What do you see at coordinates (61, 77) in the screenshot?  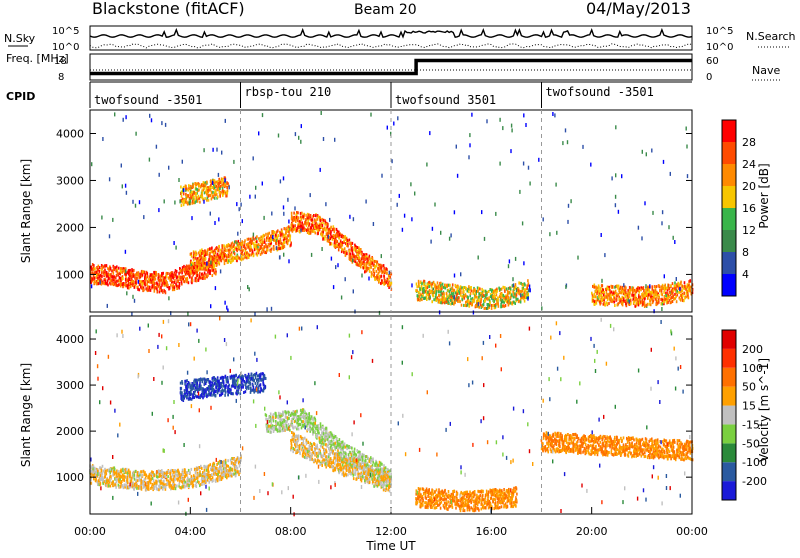 I see `freq-left-tick-bottom: 8` at bounding box center [61, 77].